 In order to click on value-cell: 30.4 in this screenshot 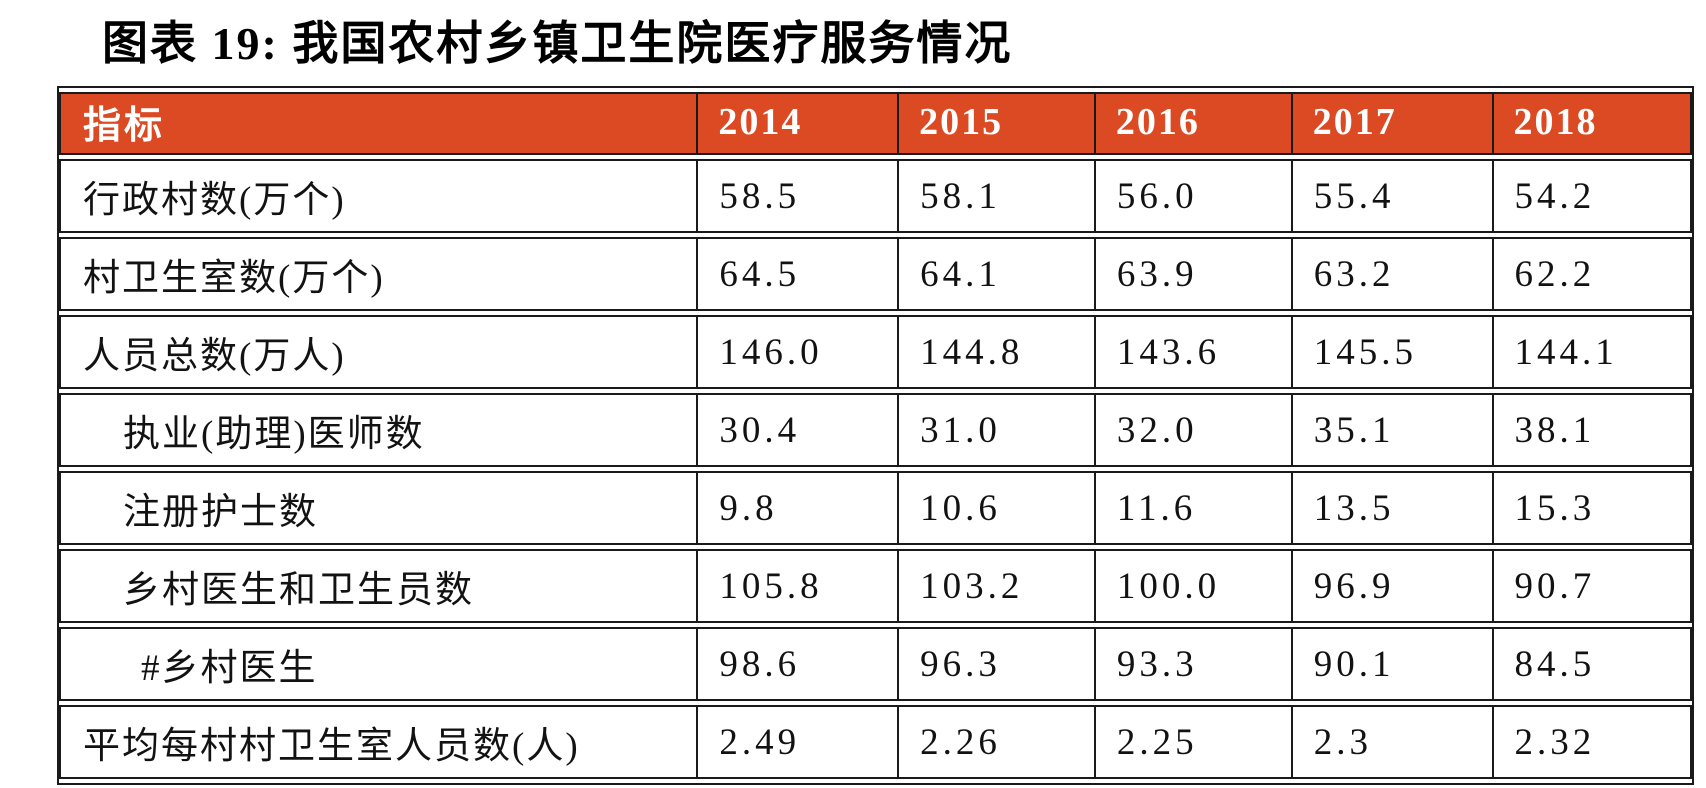, I will do `click(799, 430)`.